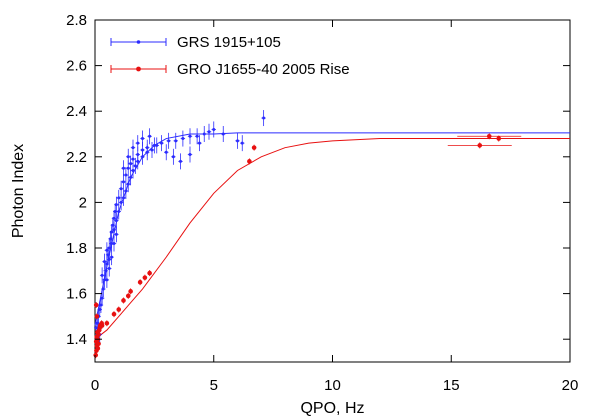  What do you see at coordinates (76, 20) in the screenshot?
I see `y-tick-label: 2.8` at bounding box center [76, 20].